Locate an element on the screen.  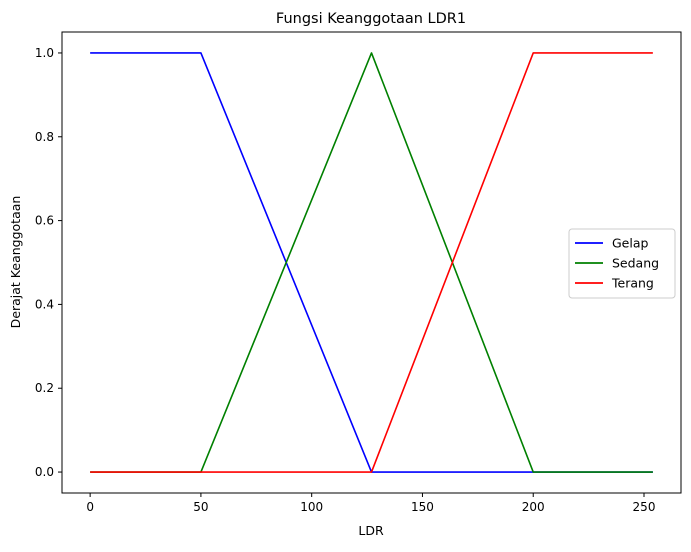
y-tick-label: 0.6 is located at coordinates (44, 221).